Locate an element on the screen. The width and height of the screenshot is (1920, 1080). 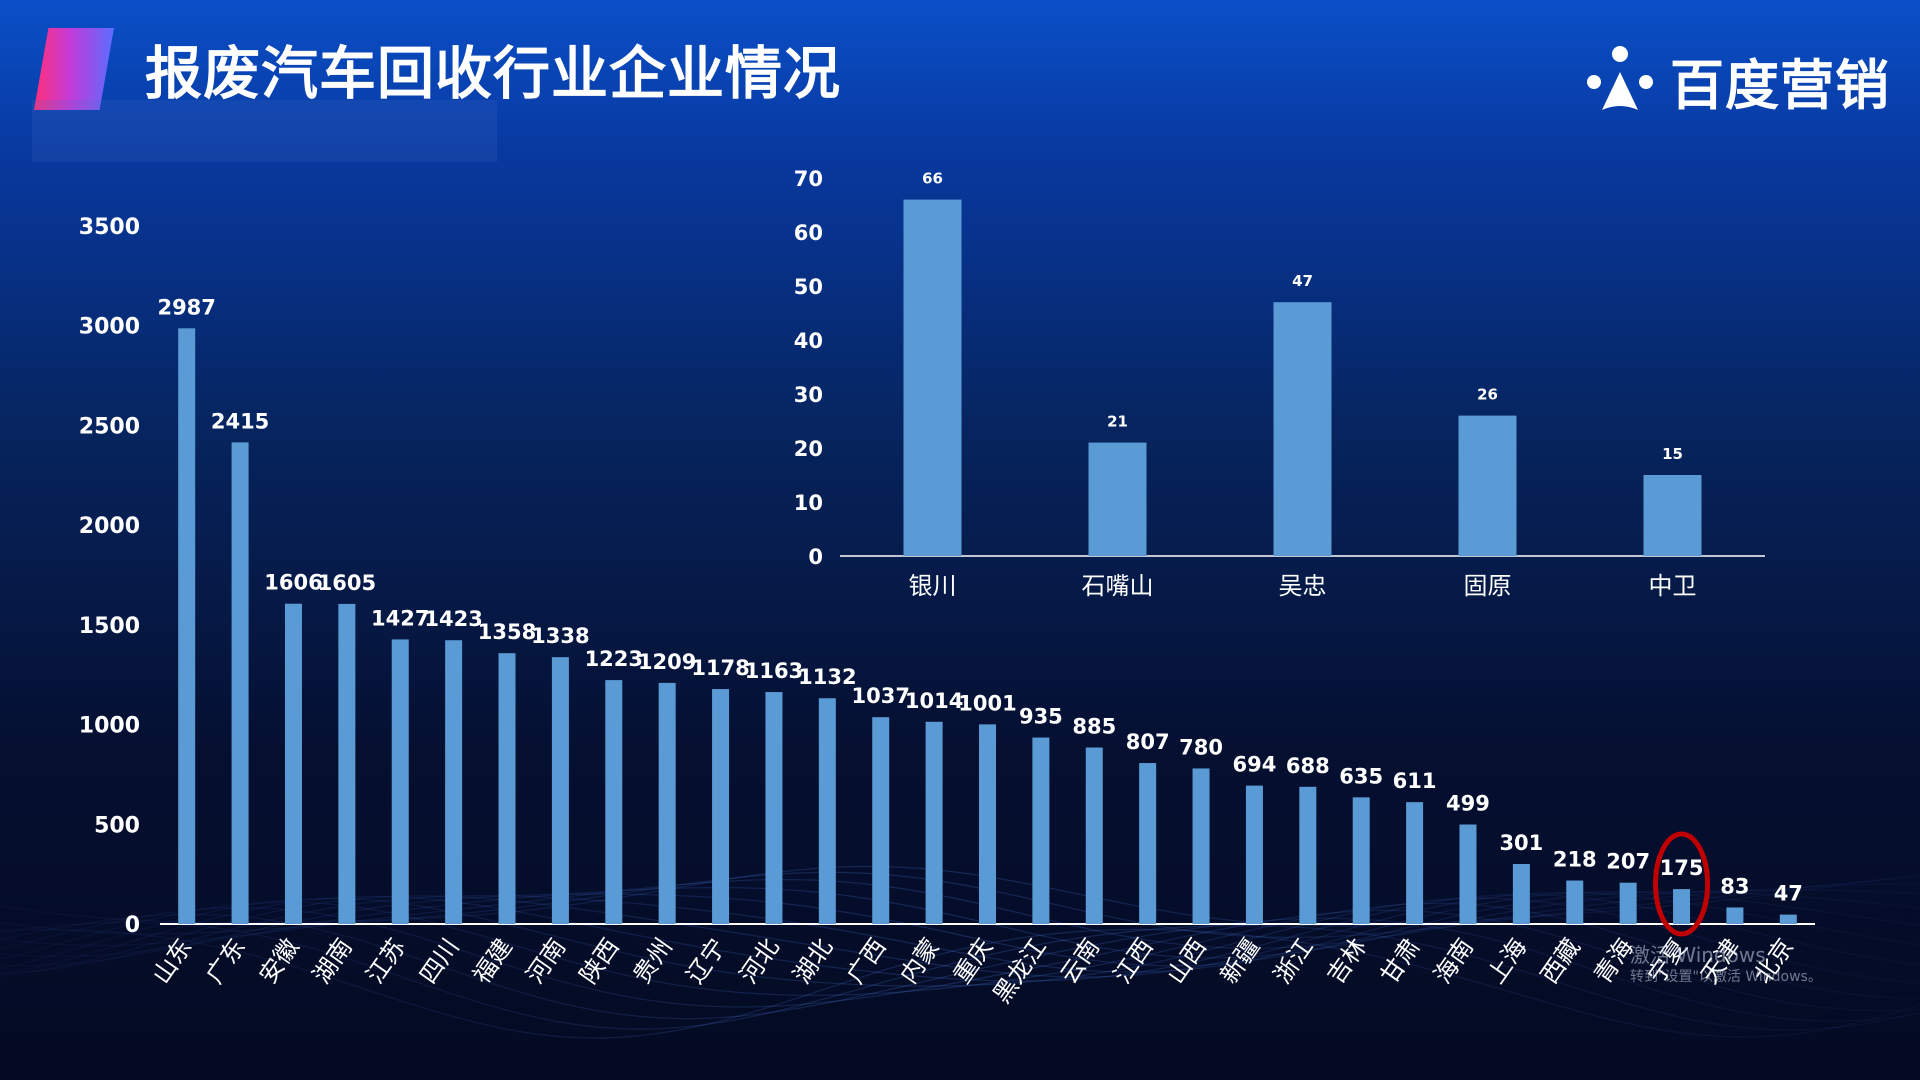
inset-data-label: 21 is located at coordinates (1117, 422).